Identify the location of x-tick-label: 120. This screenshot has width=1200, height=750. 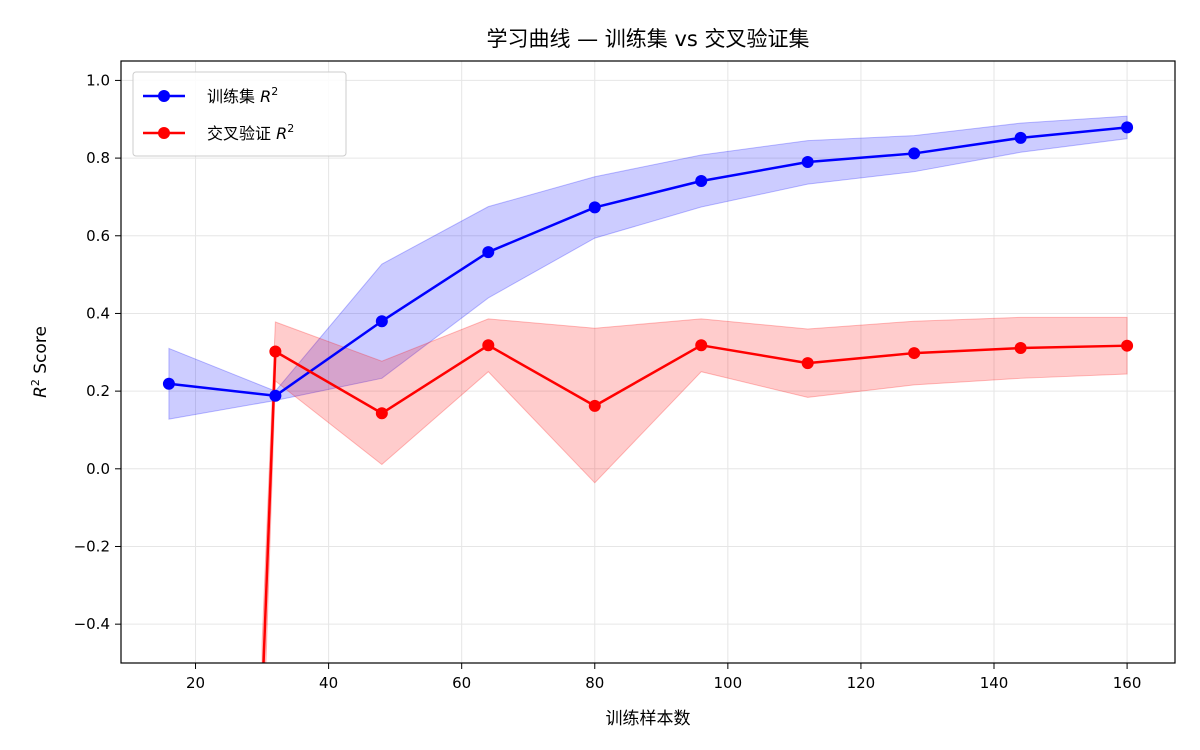
(861, 683).